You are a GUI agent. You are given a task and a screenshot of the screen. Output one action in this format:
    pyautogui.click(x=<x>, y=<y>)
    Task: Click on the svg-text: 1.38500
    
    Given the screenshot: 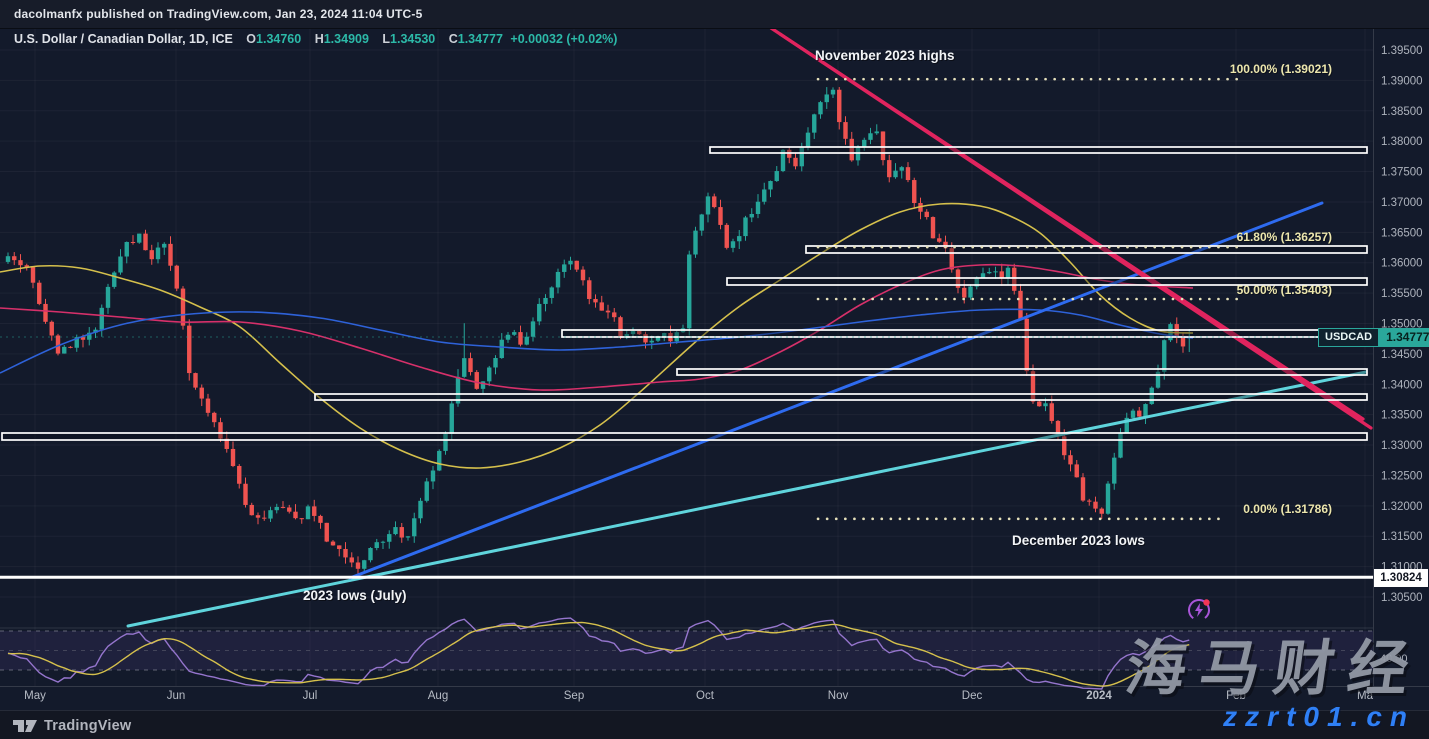 What is the action you would take?
    pyautogui.click(x=1402, y=112)
    